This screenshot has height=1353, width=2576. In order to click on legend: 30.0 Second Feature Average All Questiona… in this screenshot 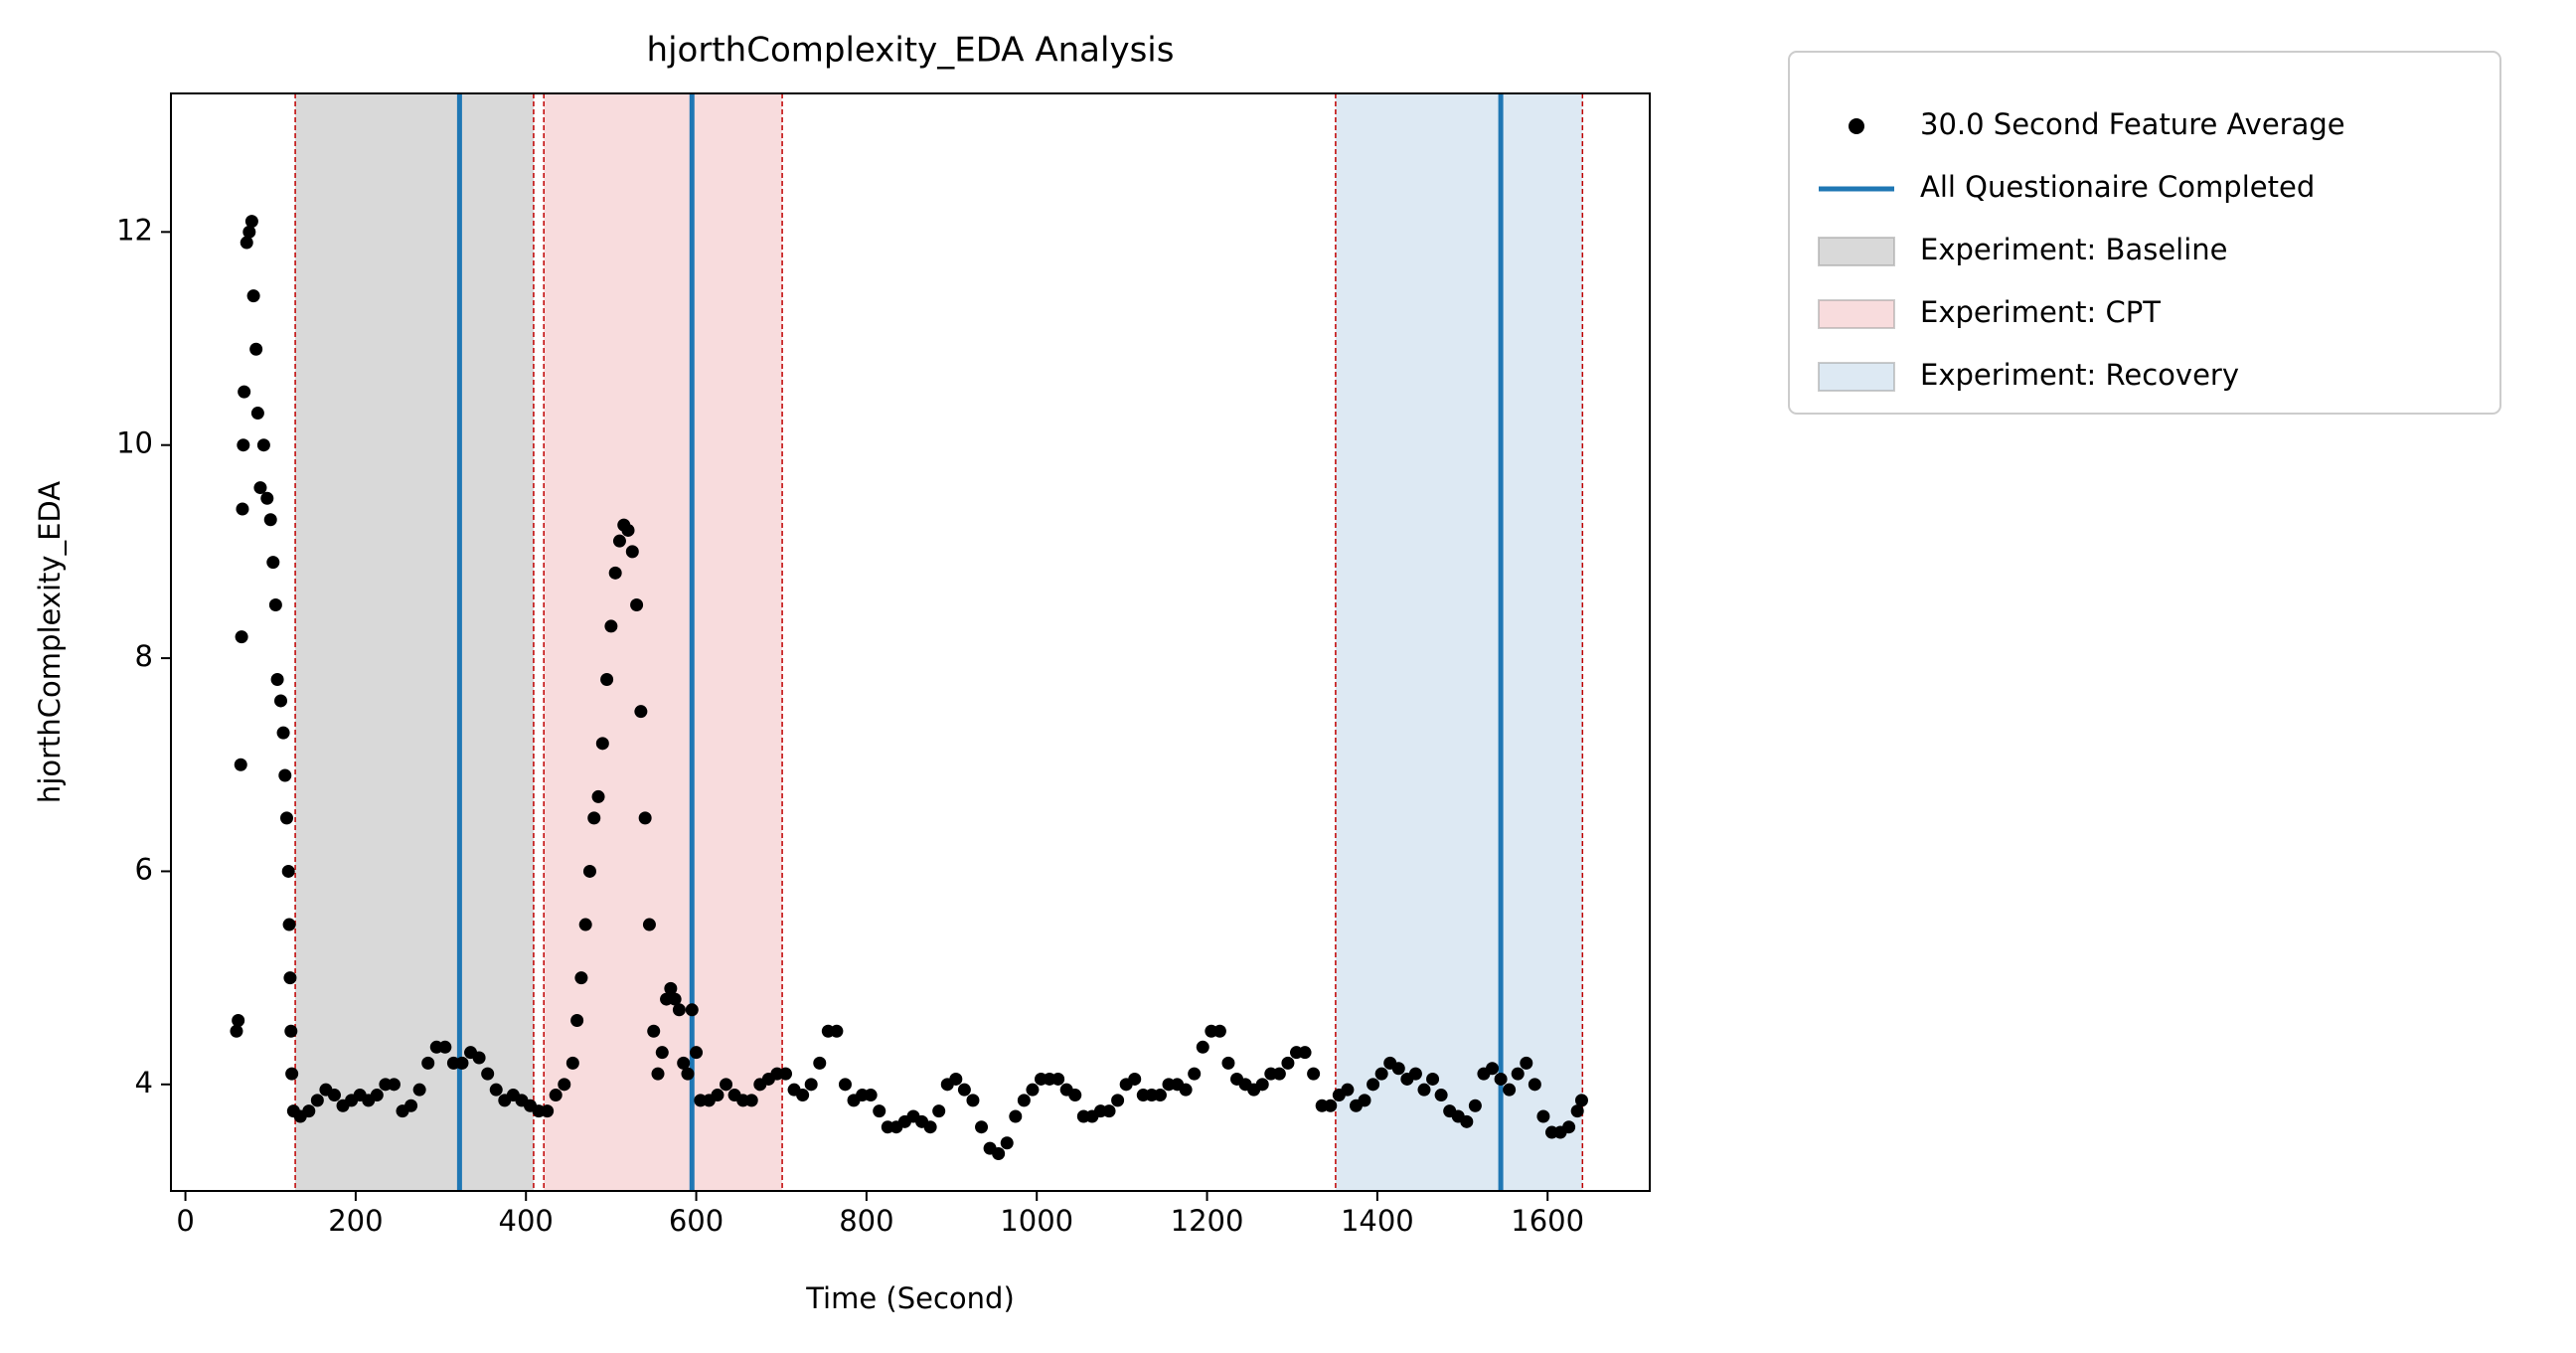, I will do `click(2081, 249)`.